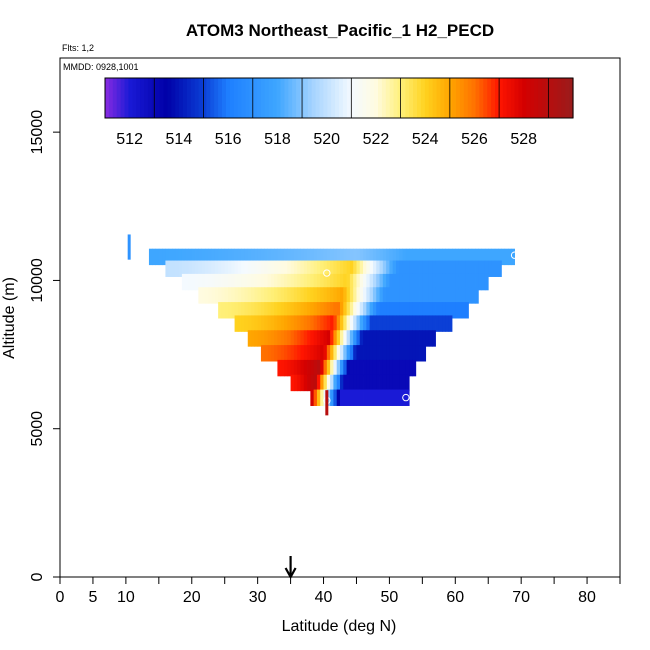  Describe the element at coordinates (37, 429) in the screenshot. I see `y-tick-label: 5000` at that location.